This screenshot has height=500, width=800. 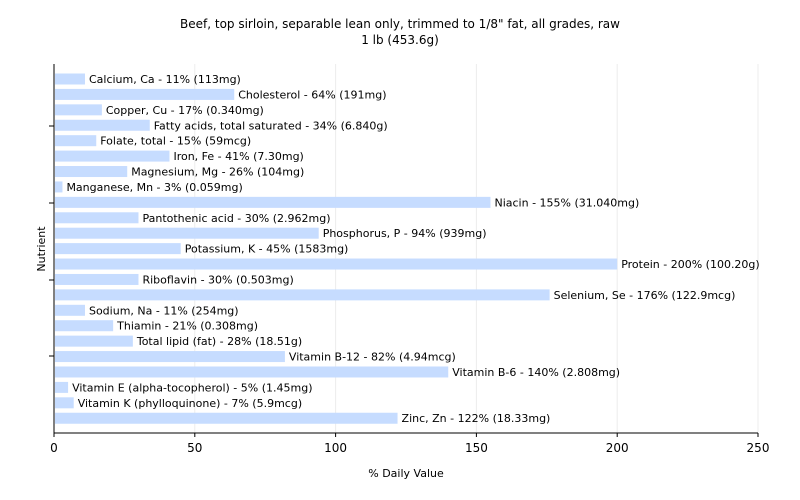 What do you see at coordinates (217, 279) in the screenshot?
I see `bar-label: Riboflavin - 30% (0.503mg)` at bounding box center [217, 279].